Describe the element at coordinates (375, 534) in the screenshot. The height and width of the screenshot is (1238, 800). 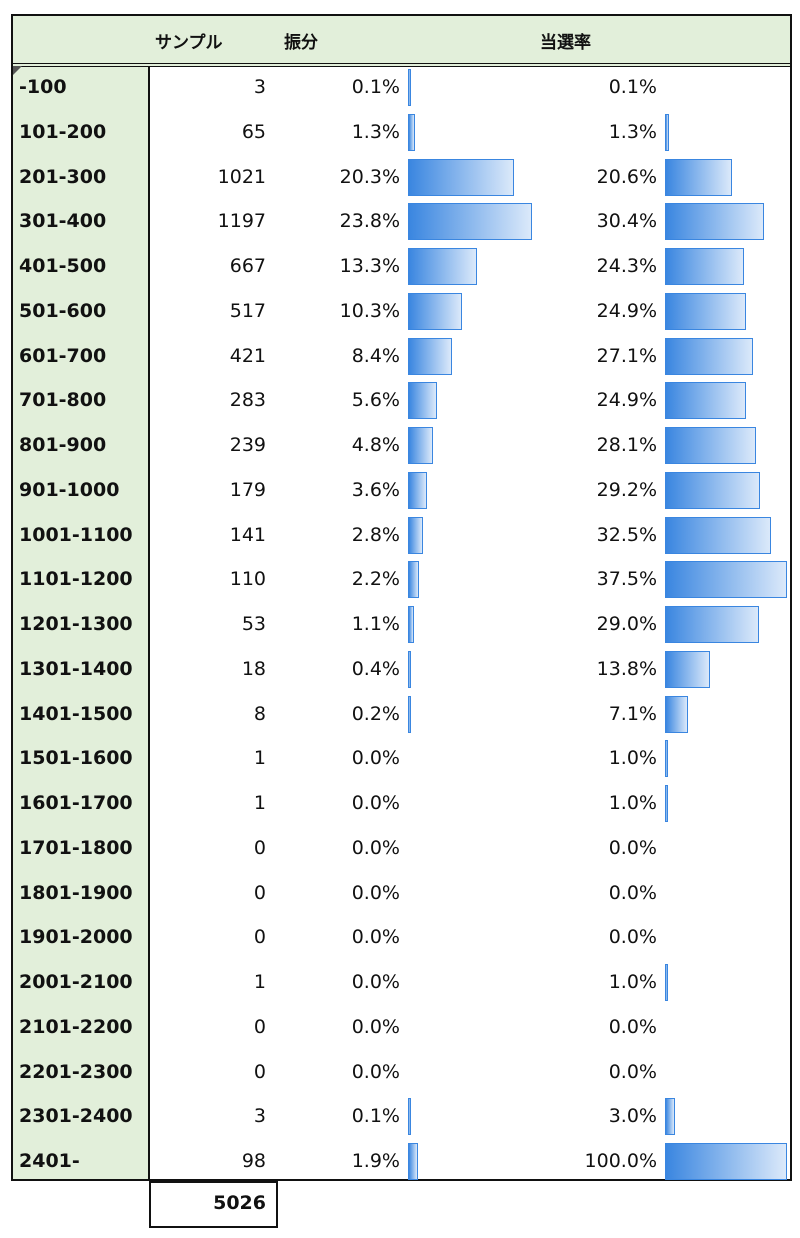
I see `distribution-percent: 2.8%` at that location.